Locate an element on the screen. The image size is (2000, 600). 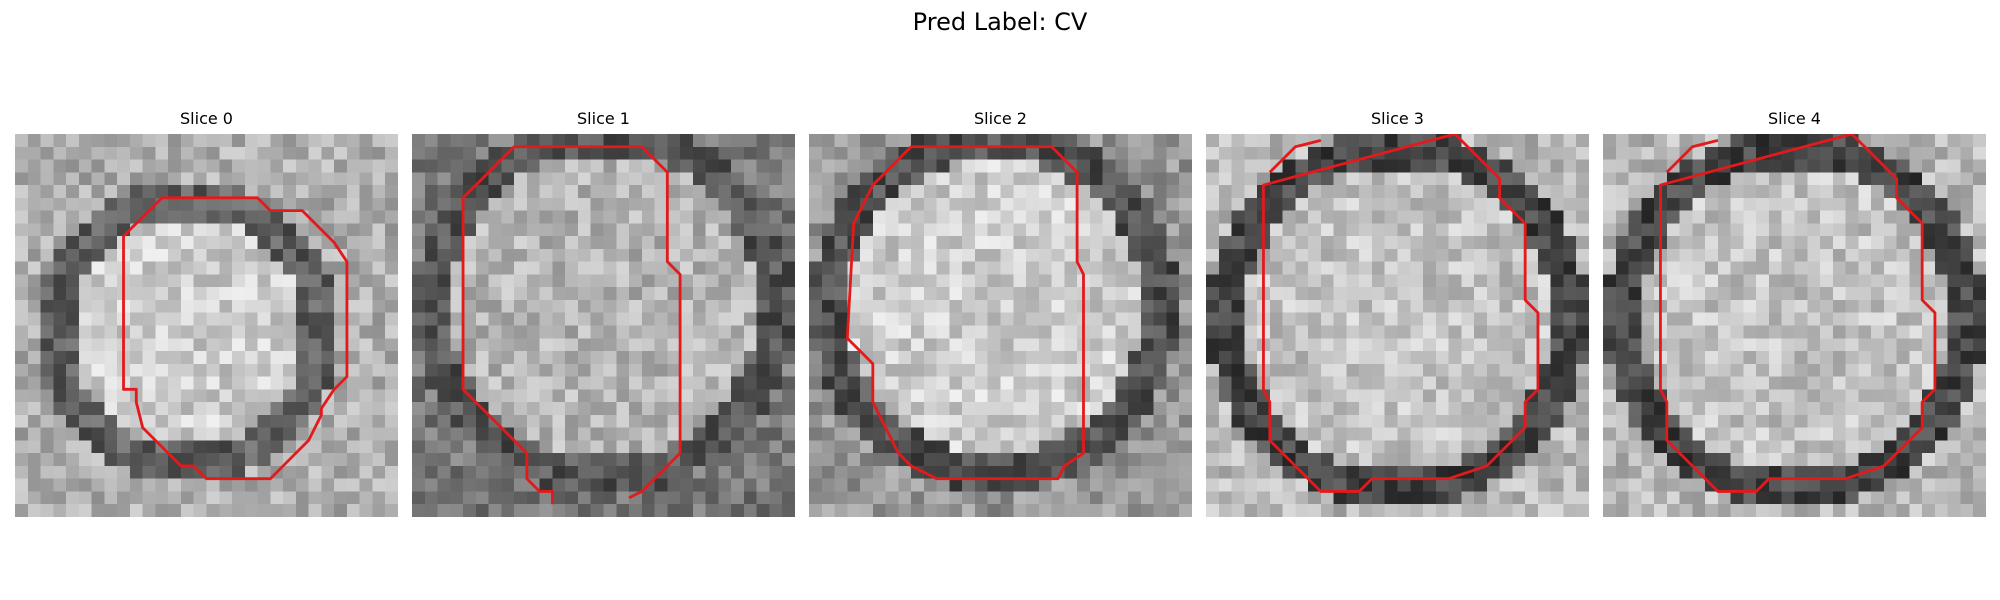
slice-title: Slice 0 is located at coordinates (206, 118).